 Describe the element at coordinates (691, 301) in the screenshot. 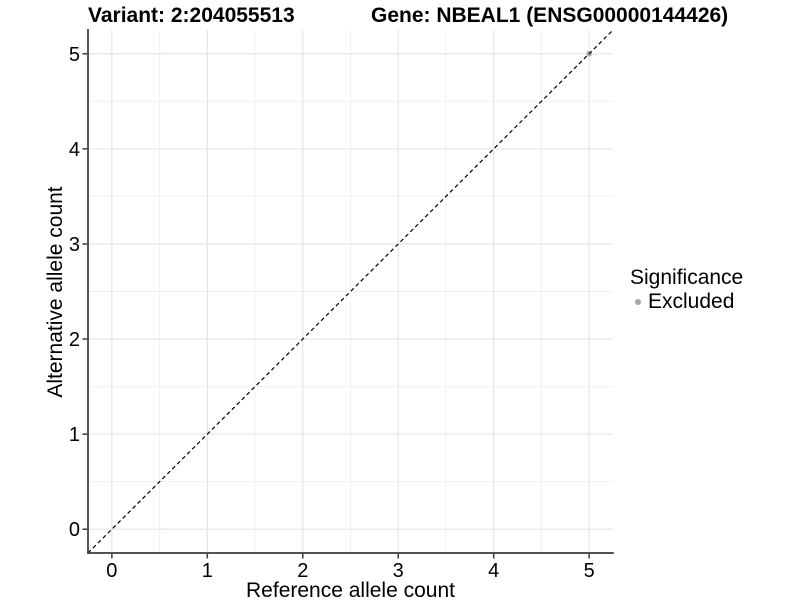

I see `legend-item-label: Excluded` at that location.